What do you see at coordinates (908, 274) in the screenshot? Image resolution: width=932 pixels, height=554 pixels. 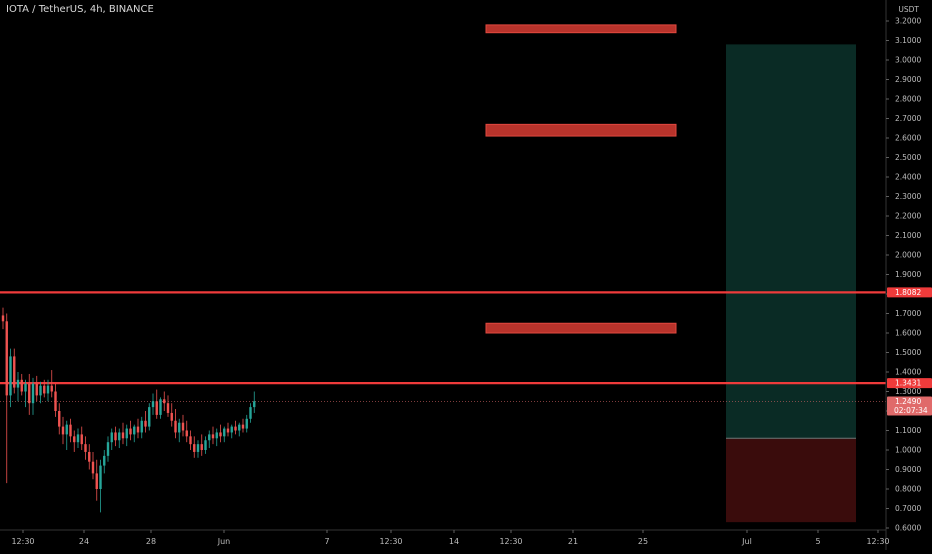 I see `price-tick-label: 1.9000` at bounding box center [908, 274].